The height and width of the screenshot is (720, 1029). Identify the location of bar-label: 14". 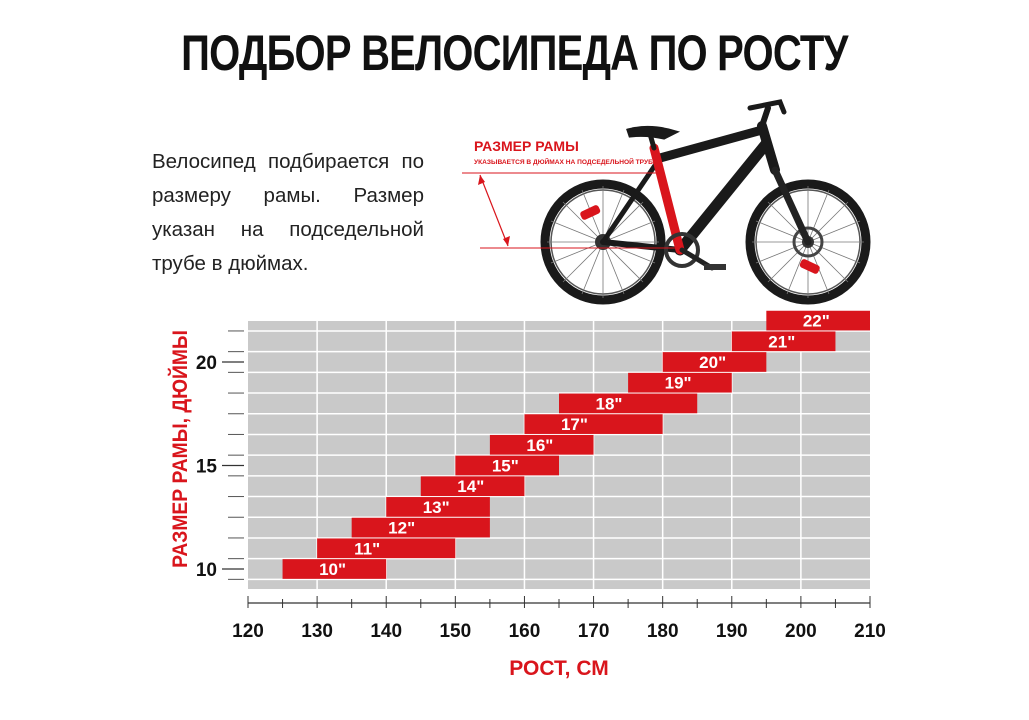
(470, 486).